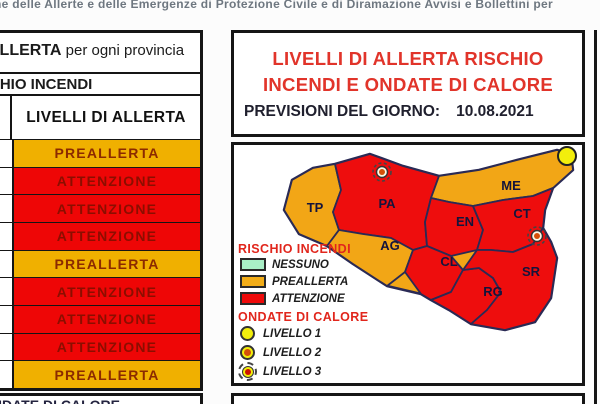 This screenshot has height=404, width=600. I want to click on legend-item-livello2: LIVELLO 2, so click(303, 352).